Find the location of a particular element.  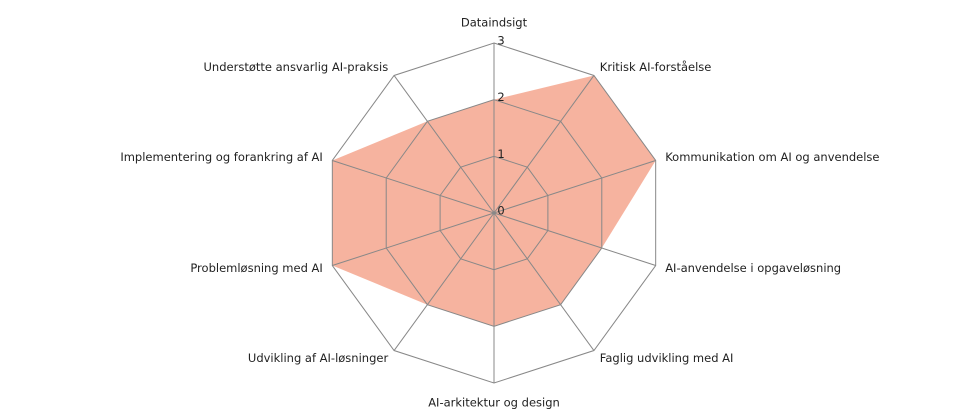

category-label: Implementering og forankring af AI is located at coordinates (221, 157).